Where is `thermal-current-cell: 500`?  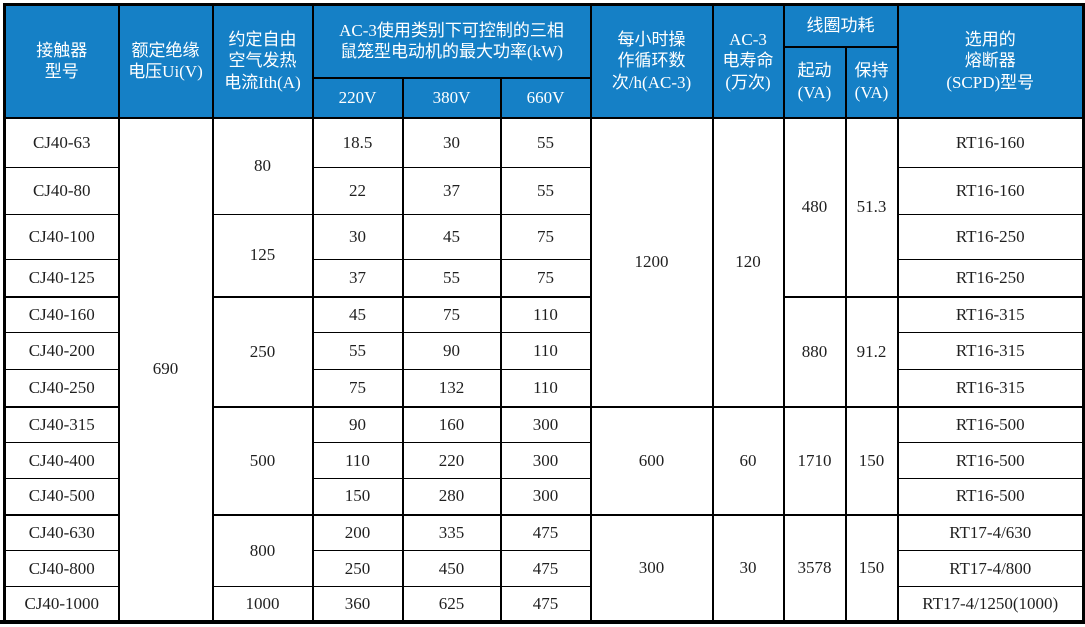
thermal-current-cell: 500 is located at coordinates (262, 460).